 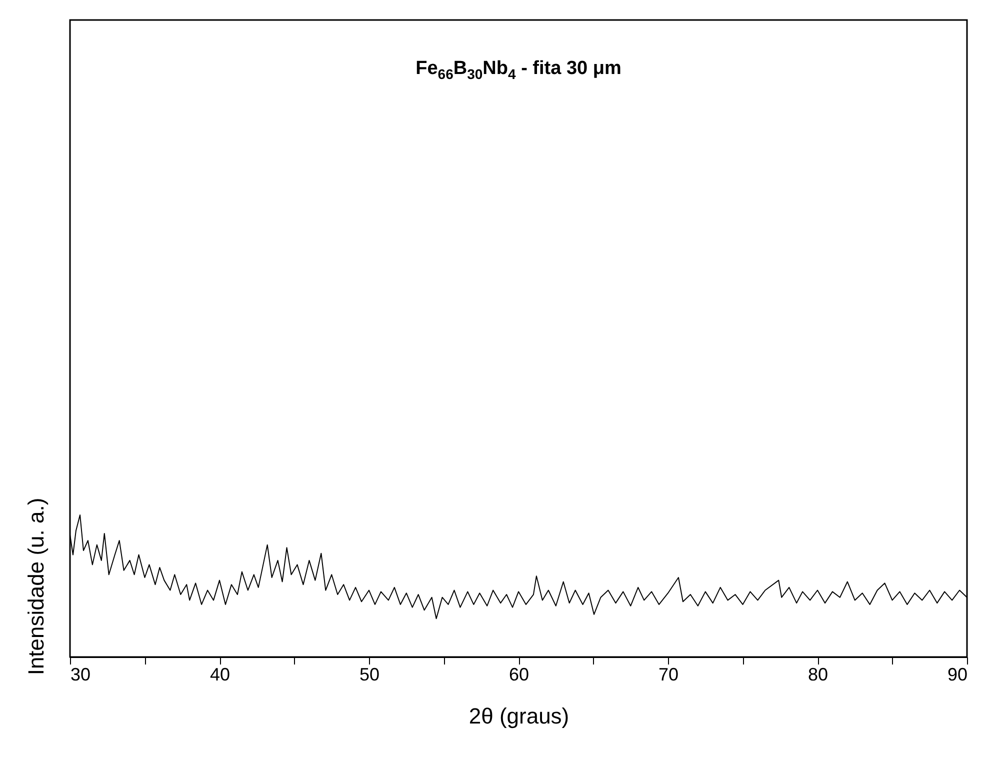 What do you see at coordinates (518, 70) in the screenshot?
I see `text: Fe$_{66}$B$_{30}$Nb$_{4}$ - fita 30 μm` at bounding box center [518, 70].